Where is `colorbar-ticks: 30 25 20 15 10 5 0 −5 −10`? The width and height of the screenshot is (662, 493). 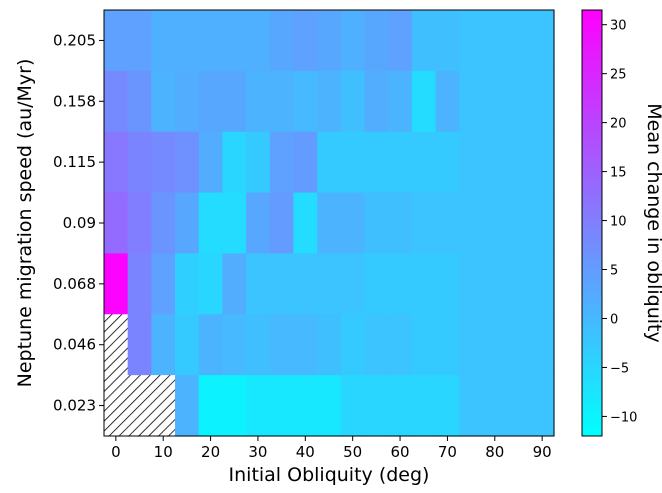 colorbar-ticks: 30 25 20 15 10 5 0 −5 −10 is located at coordinates (619, 222).